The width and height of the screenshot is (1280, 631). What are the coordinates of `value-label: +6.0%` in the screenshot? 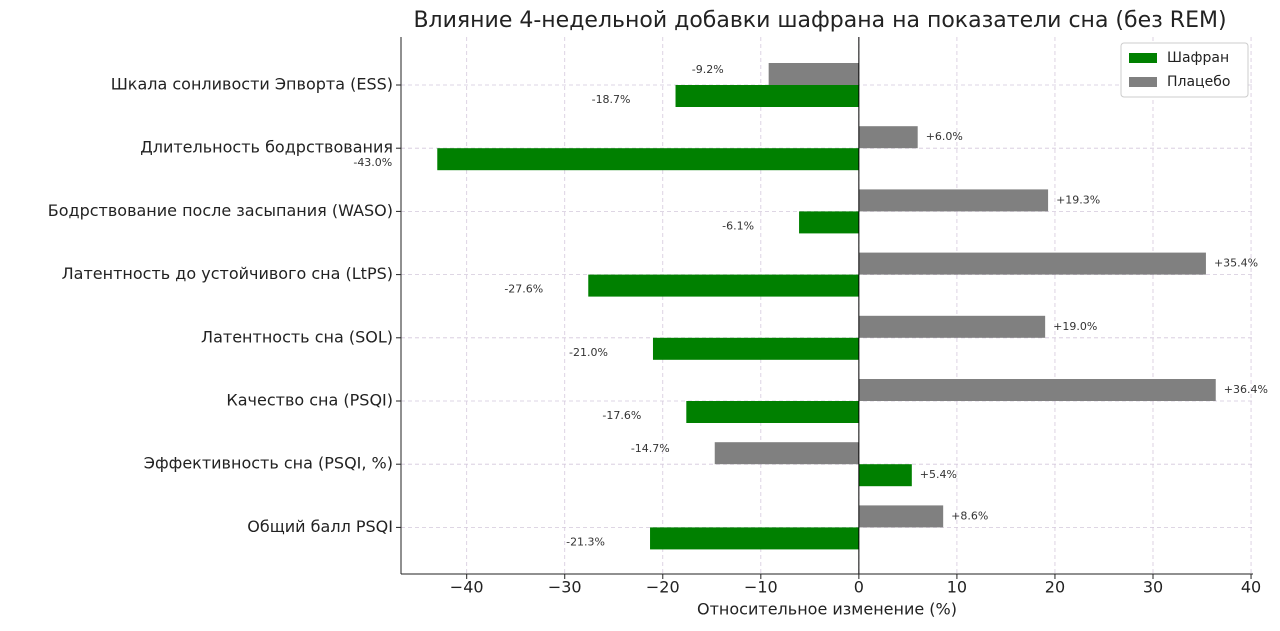 It's located at (944, 136).